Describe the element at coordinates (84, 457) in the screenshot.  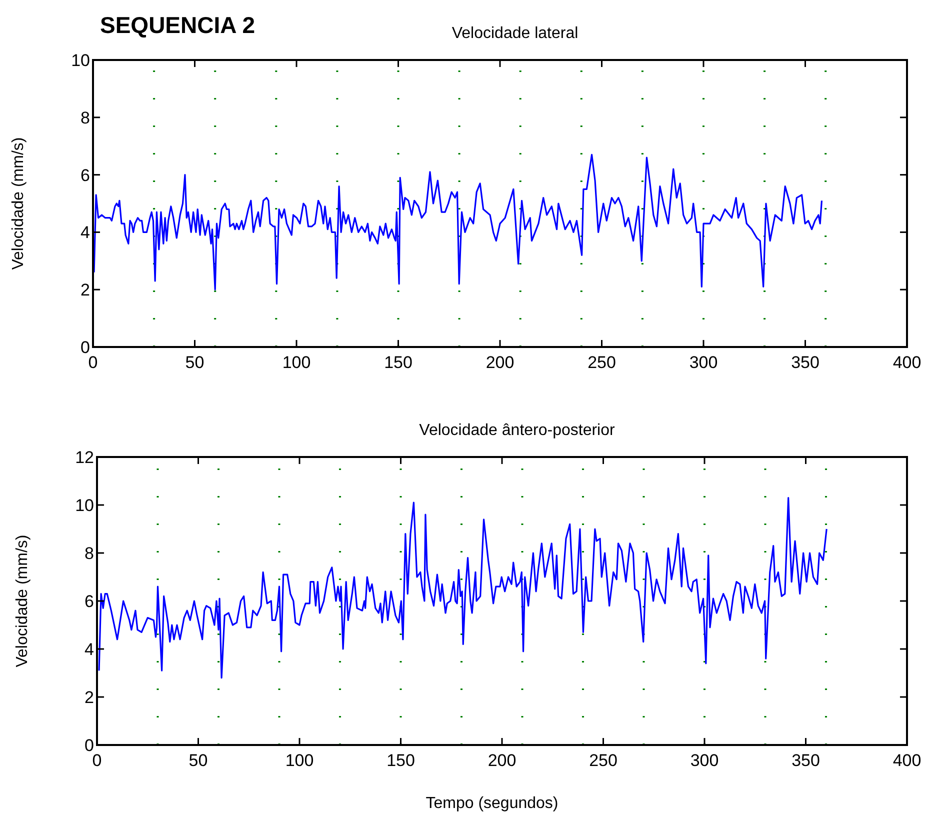
I see `y-tick-label: 12` at that location.